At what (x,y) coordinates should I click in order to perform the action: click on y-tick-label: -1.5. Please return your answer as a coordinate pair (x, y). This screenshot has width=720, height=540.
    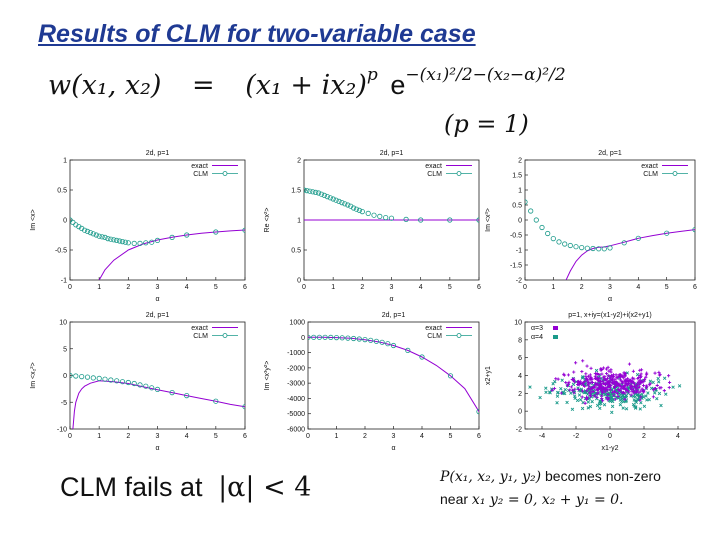
    Looking at the image, I should click on (516, 266).